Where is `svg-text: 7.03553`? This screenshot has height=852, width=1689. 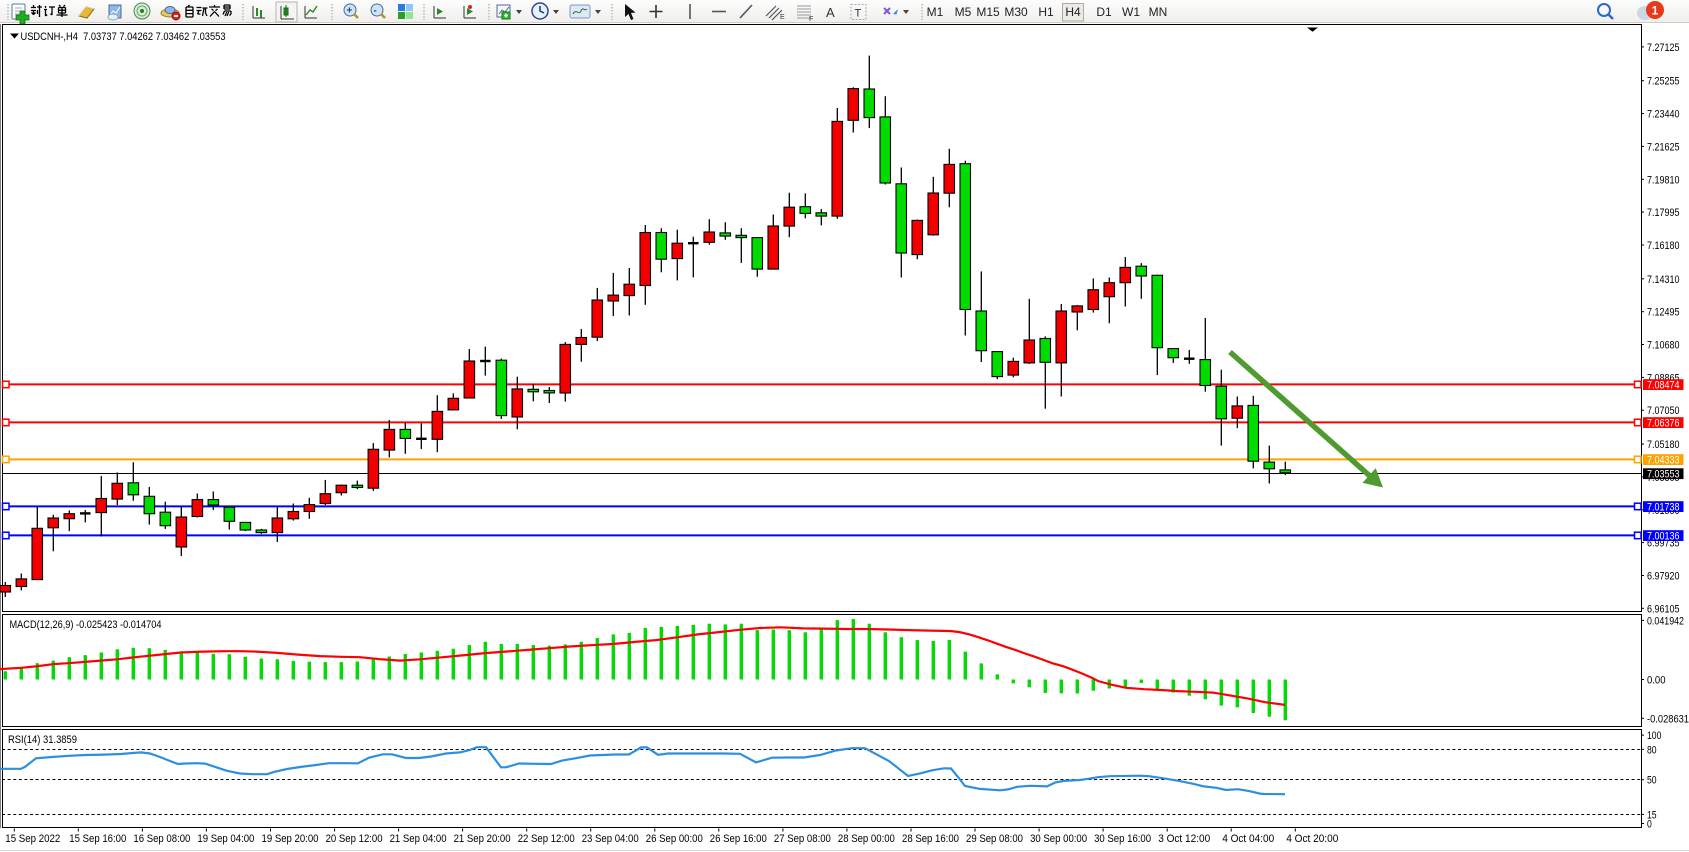 svg-text: 7.03553 is located at coordinates (1663, 475).